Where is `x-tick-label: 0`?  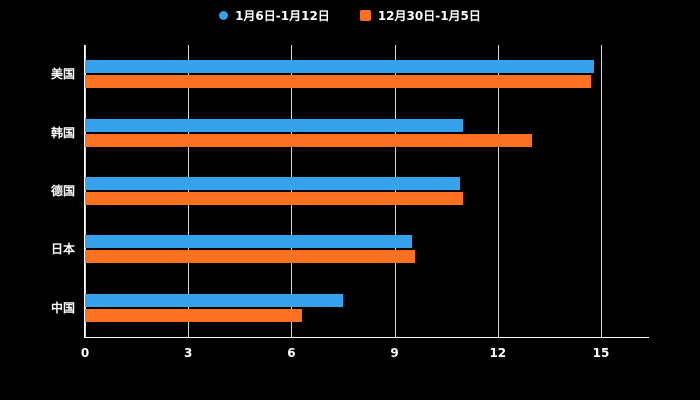
x-tick-label: 0 is located at coordinates (85, 353).